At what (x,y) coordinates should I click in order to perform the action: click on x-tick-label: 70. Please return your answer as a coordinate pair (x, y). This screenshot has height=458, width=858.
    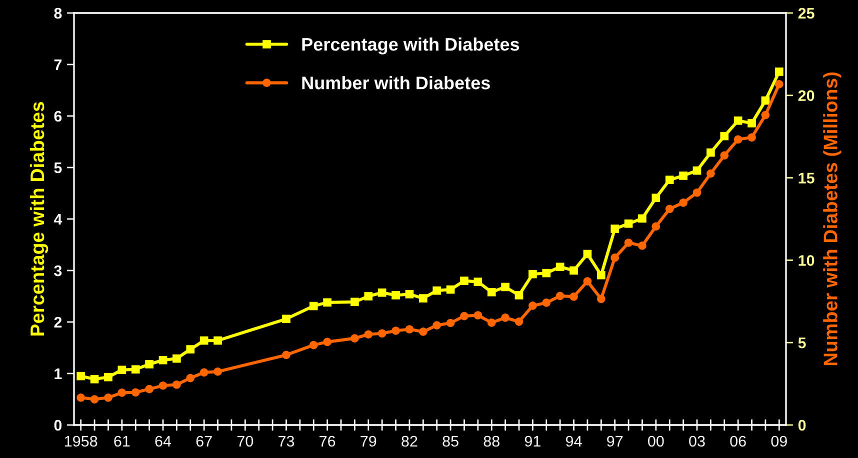
    Looking at the image, I should click on (245, 441).